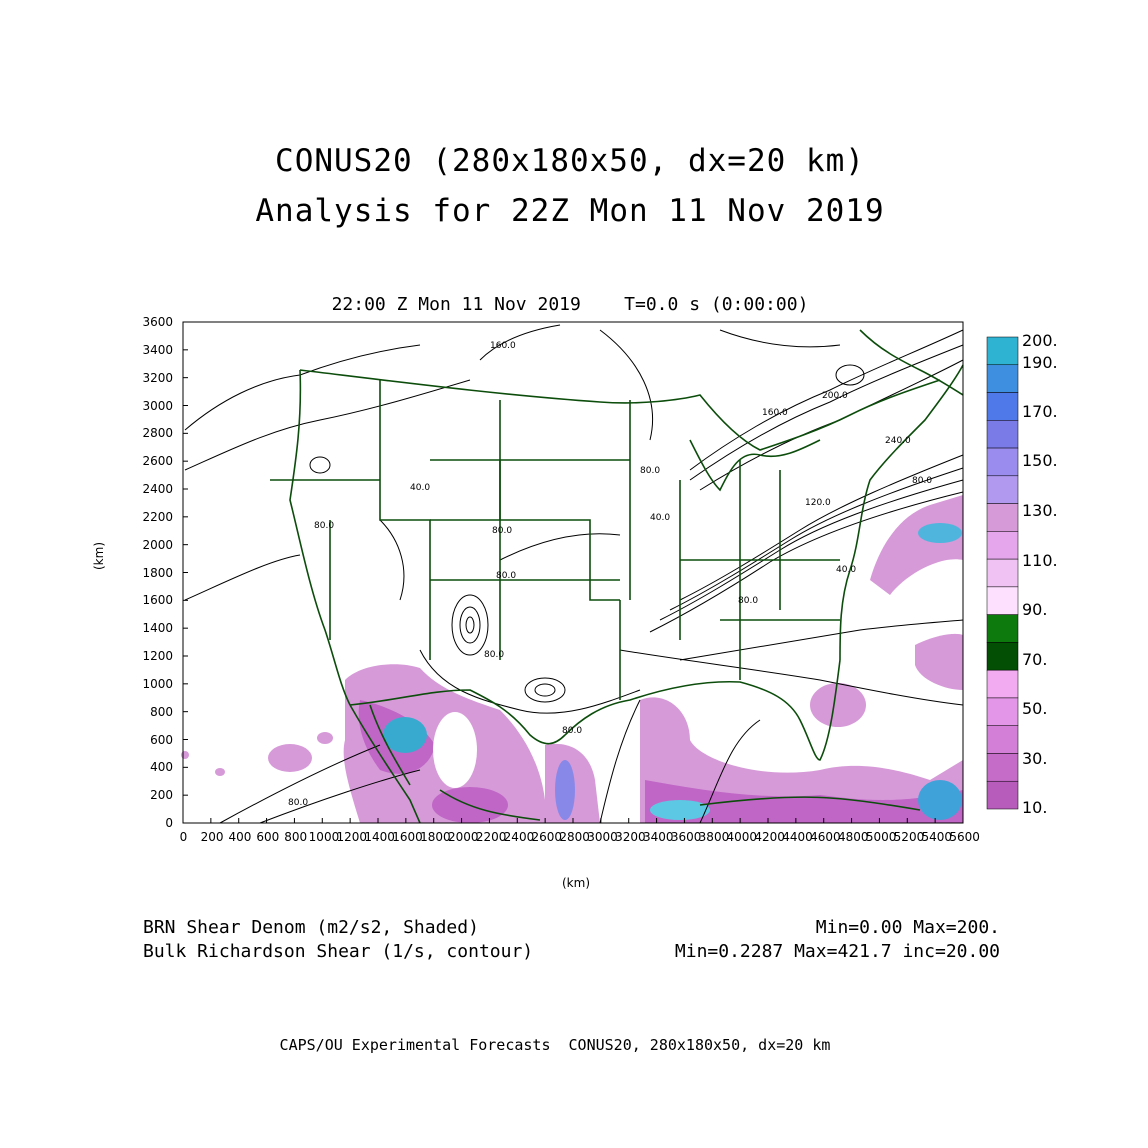 This screenshot has width=1148, height=1148. I want to click on great-lakes, so click(755, 465).